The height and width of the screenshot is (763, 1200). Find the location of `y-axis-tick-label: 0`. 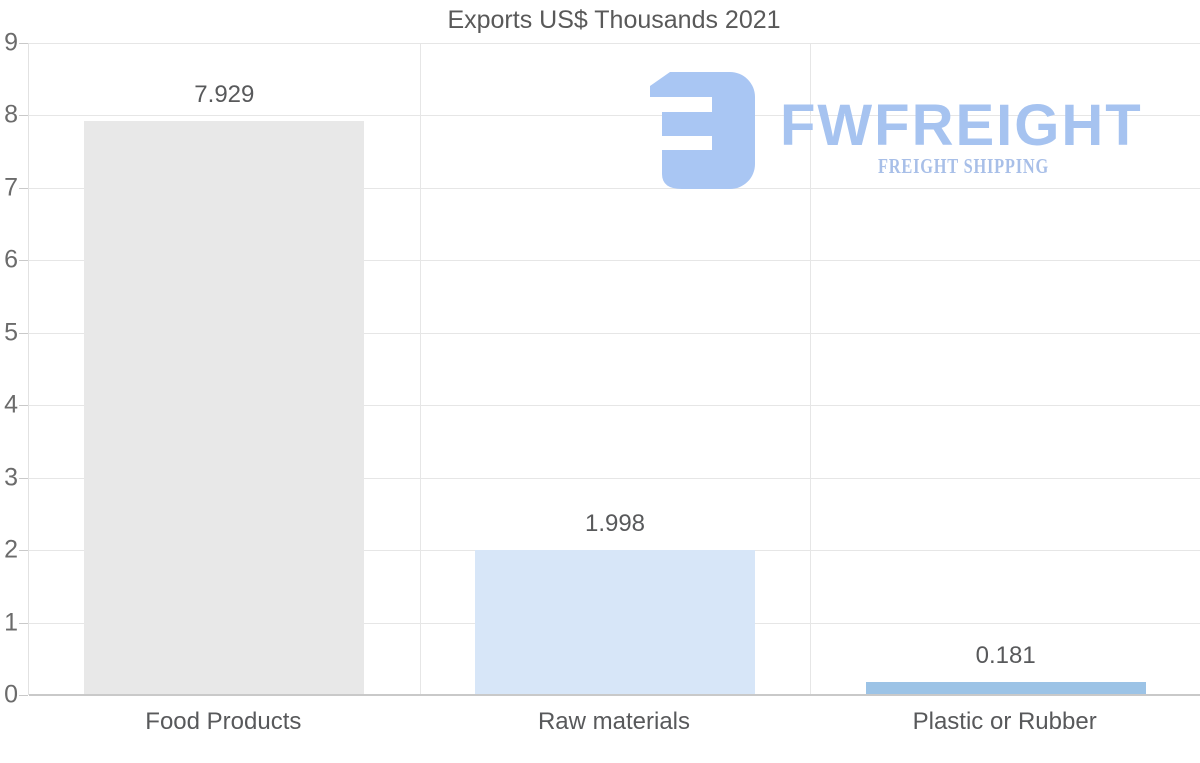

y-axis-tick-label: 0 is located at coordinates (11, 694).